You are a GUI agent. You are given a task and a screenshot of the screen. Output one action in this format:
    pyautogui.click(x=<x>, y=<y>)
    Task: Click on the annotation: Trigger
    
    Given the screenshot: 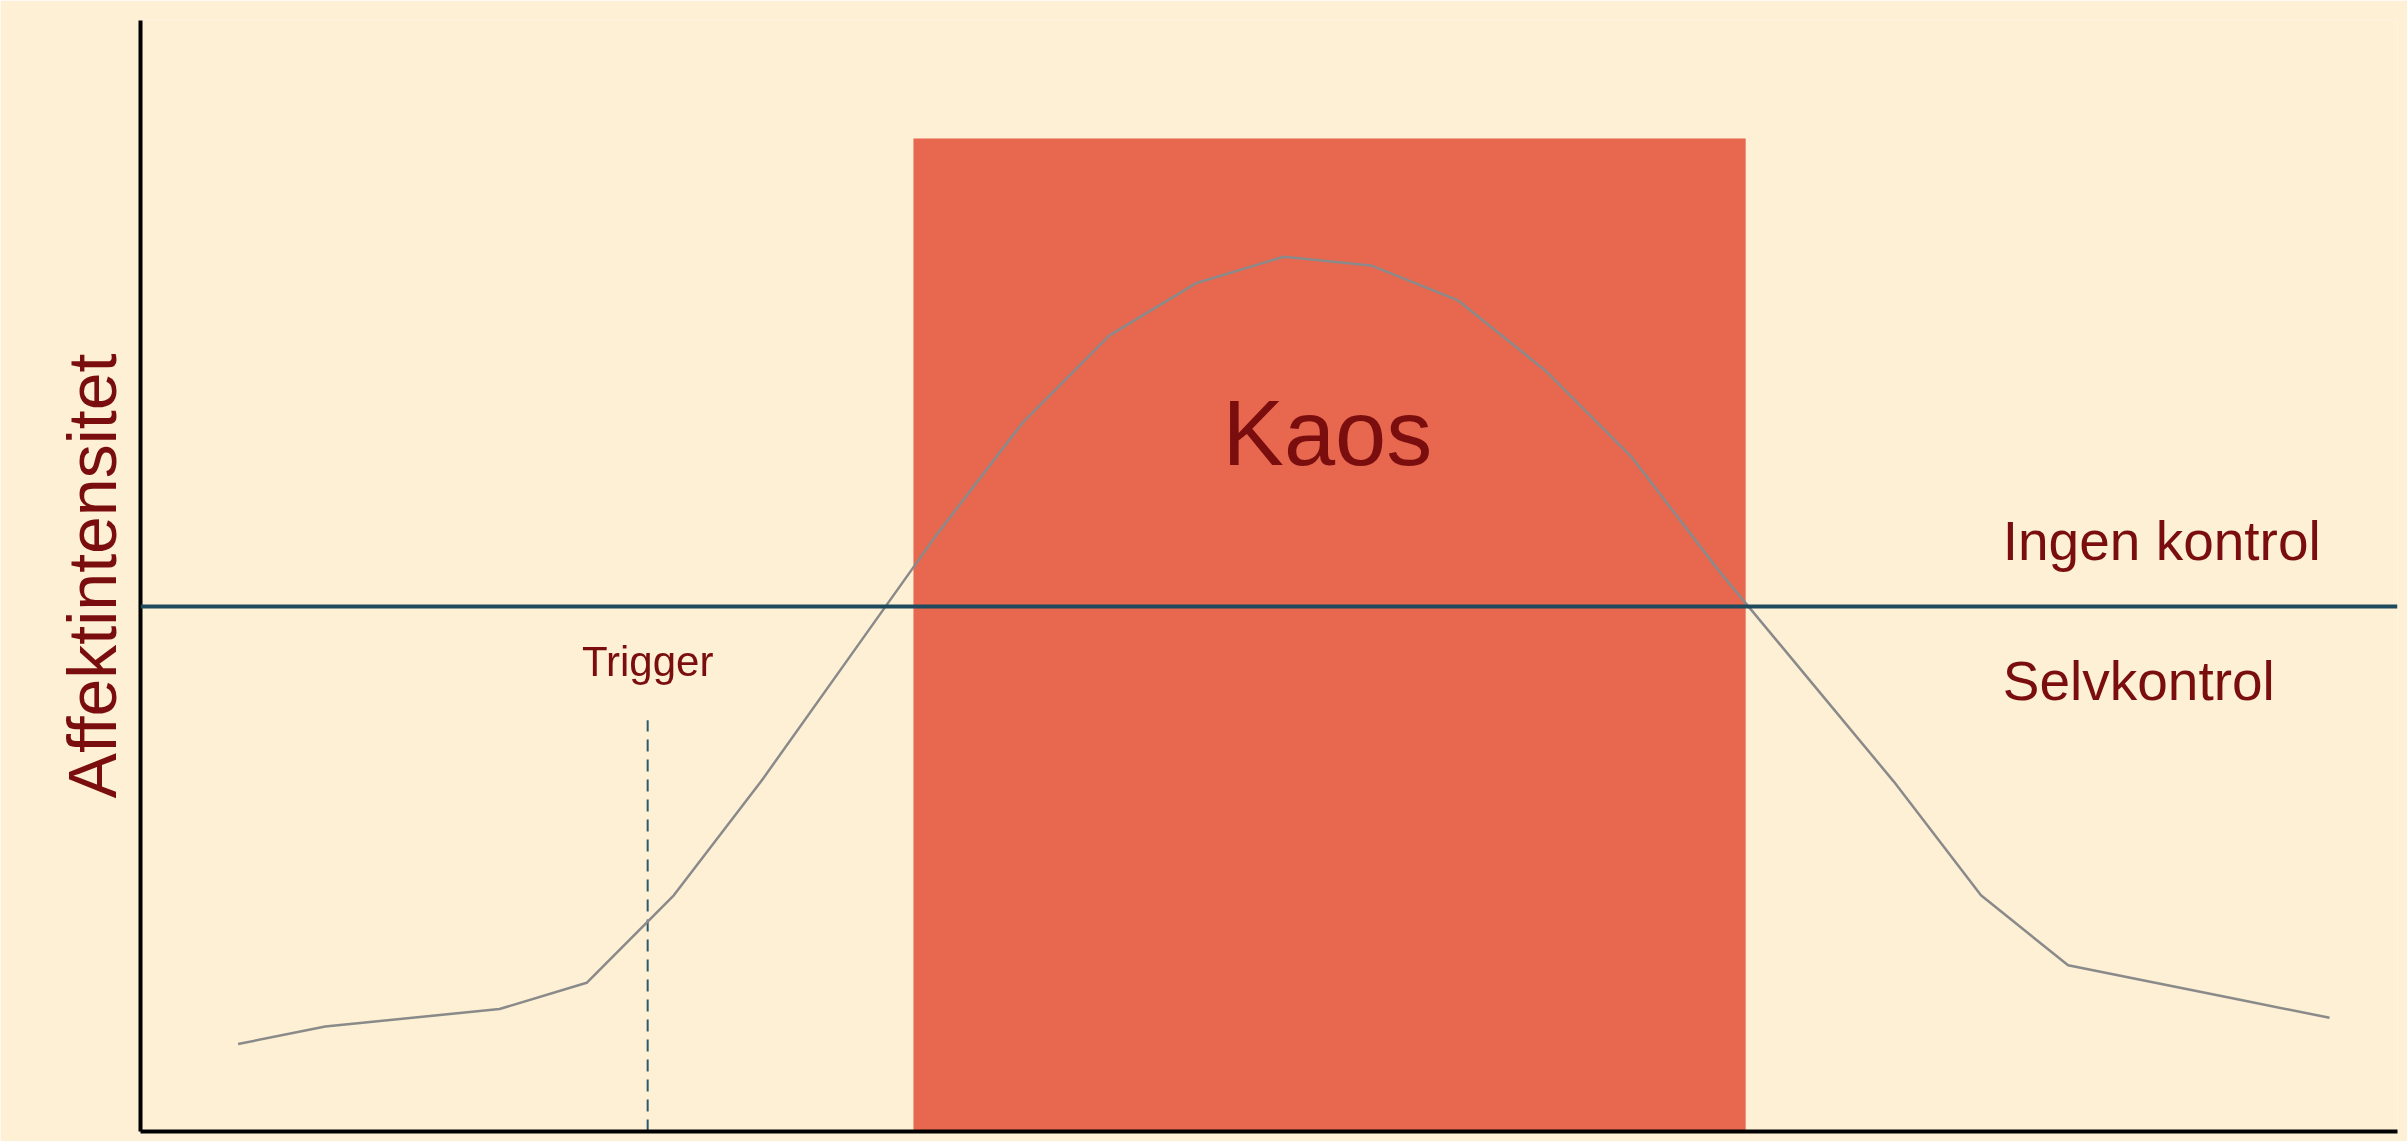 What is the action you would take?
    pyautogui.click(x=647, y=662)
    